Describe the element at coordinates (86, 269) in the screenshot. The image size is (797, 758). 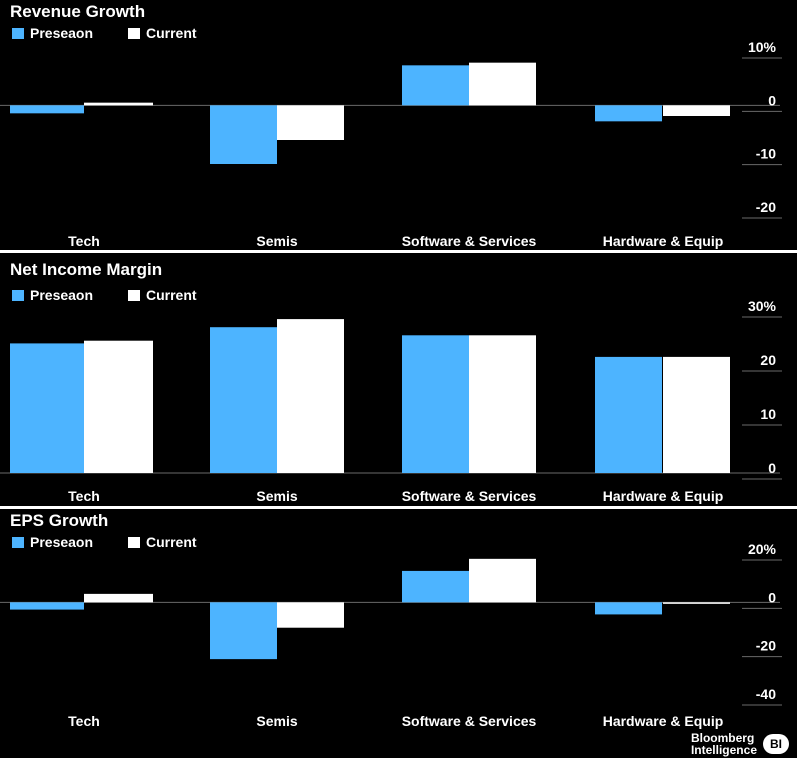
I see `chart-title: Net Income Margin` at that location.